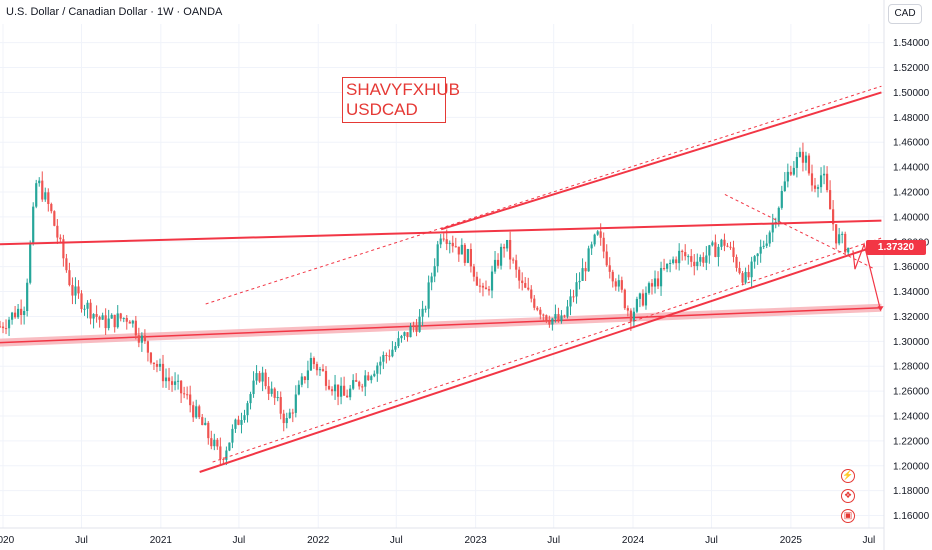 The width and height of the screenshot is (932, 550). What do you see at coordinates (848, 516) in the screenshot?
I see `us-flag-icon: ▣` at bounding box center [848, 516].